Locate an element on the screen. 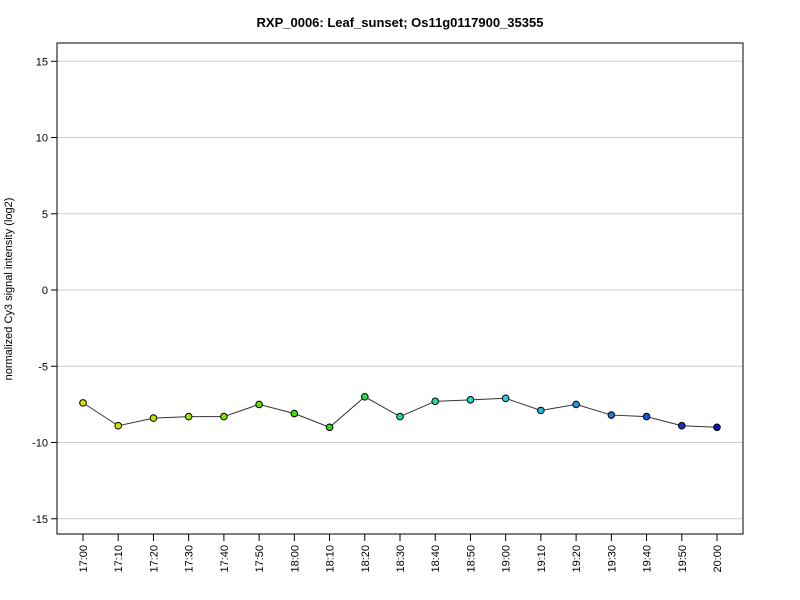  x-tick-label: 18:20 is located at coordinates (366, 559).